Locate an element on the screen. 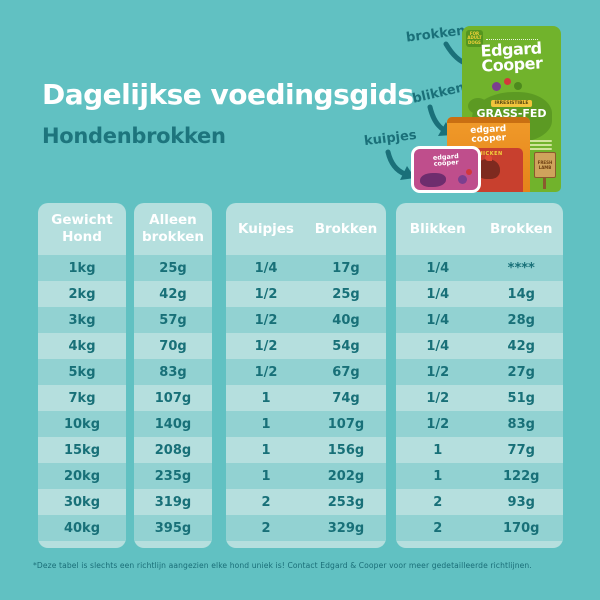 The image size is (600, 600). cell-kibble_only: 319g is located at coordinates (173, 502).